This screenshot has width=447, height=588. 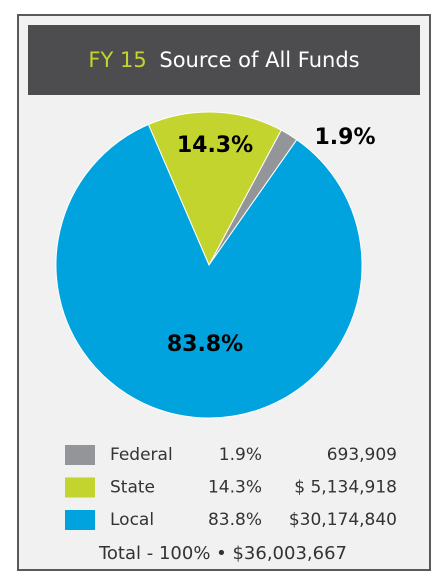 I want to click on legend-amount: 693,909, so click(x=362, y=455).